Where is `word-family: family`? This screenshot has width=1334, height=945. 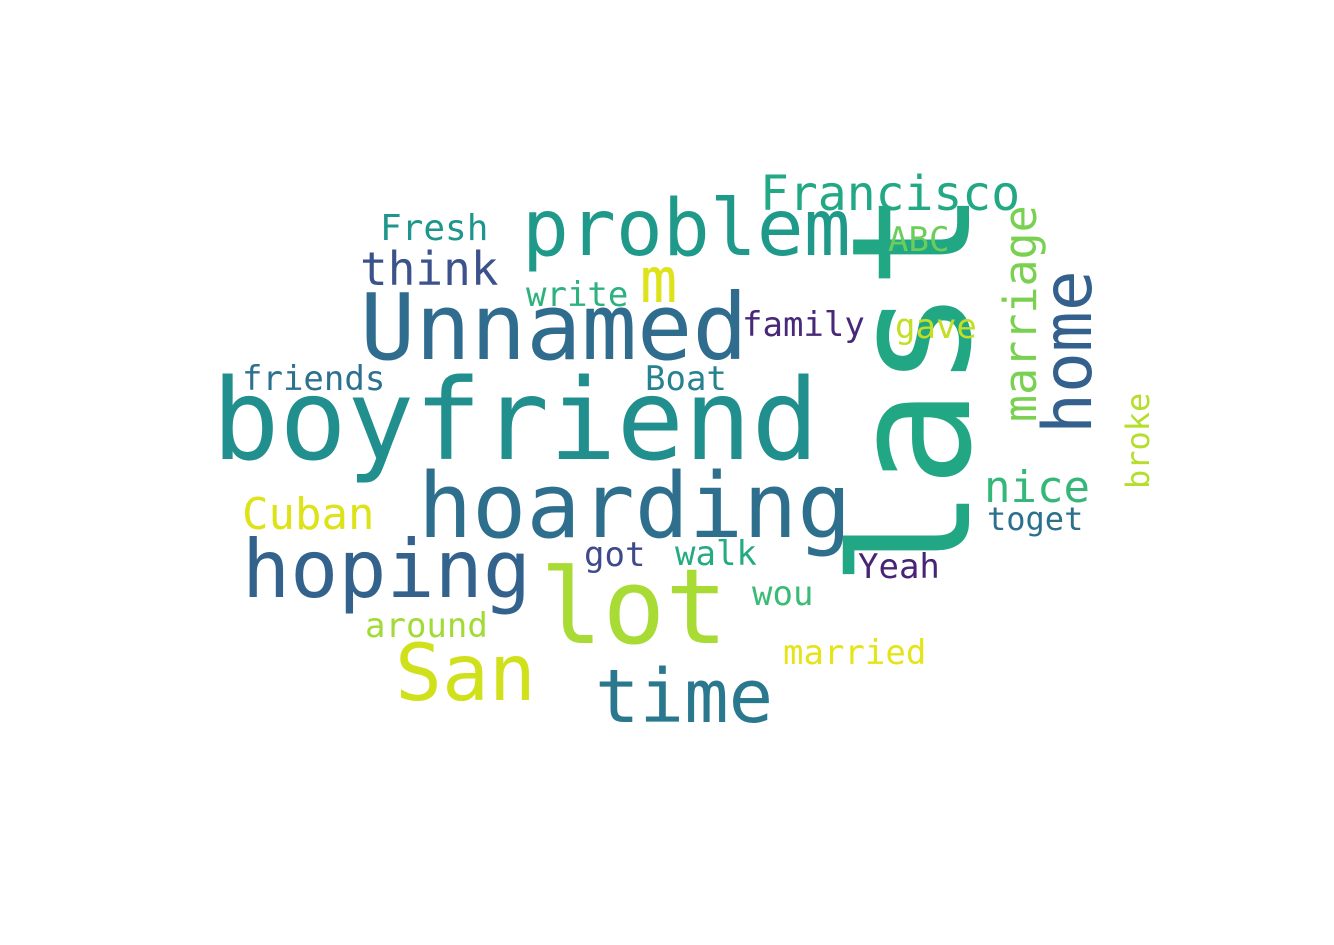
word-family: family is located at coordinates (803, 325).